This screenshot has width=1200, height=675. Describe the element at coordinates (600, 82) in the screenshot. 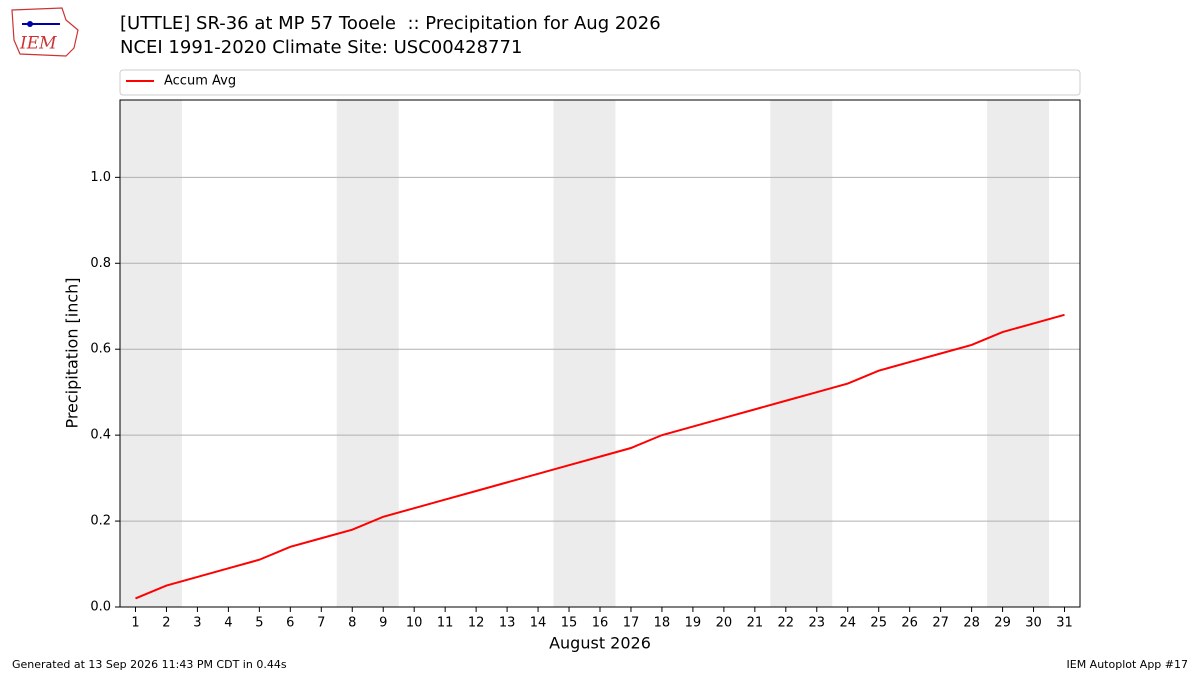

I see `legend-box` at that location.